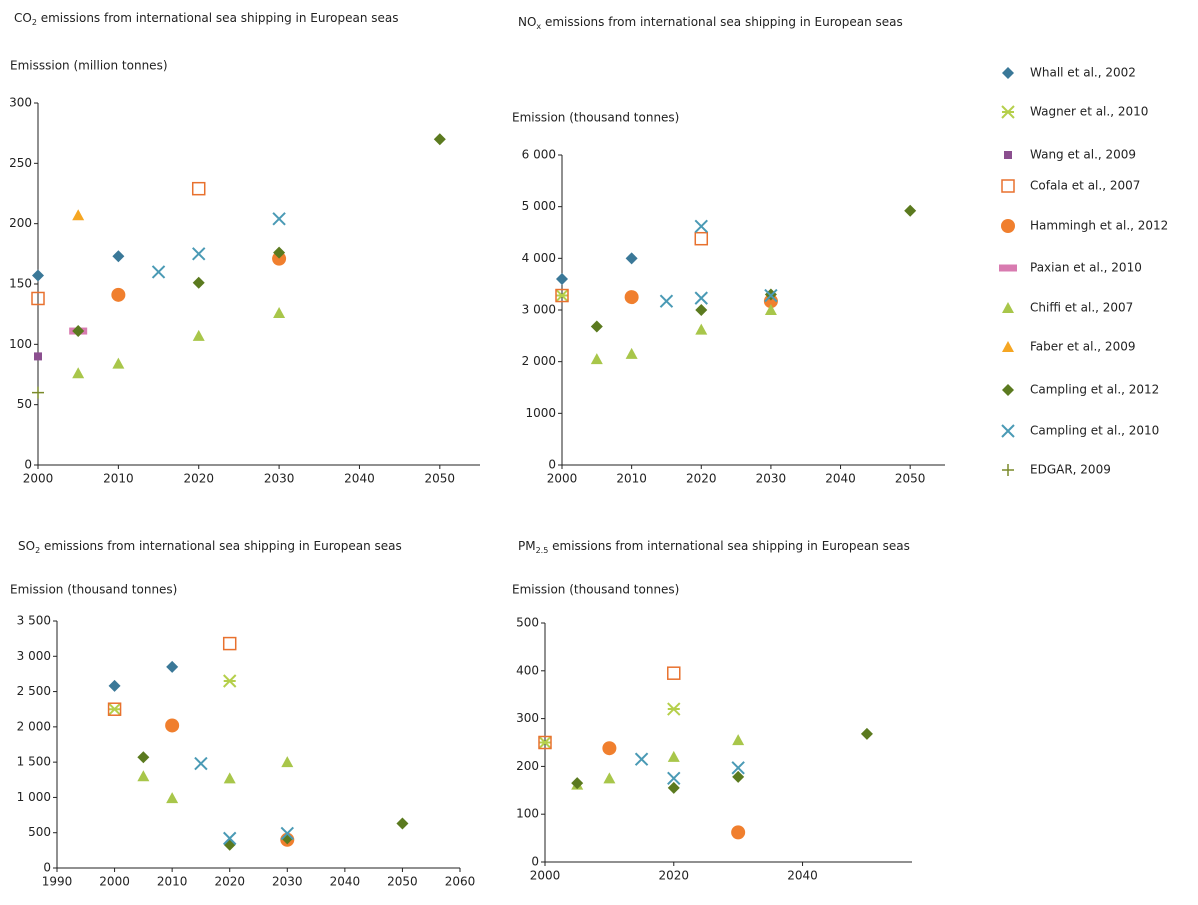  Describe the element at coordinates (20, 344) in the screenshot. I see `y-tick-label: 100` at that location.